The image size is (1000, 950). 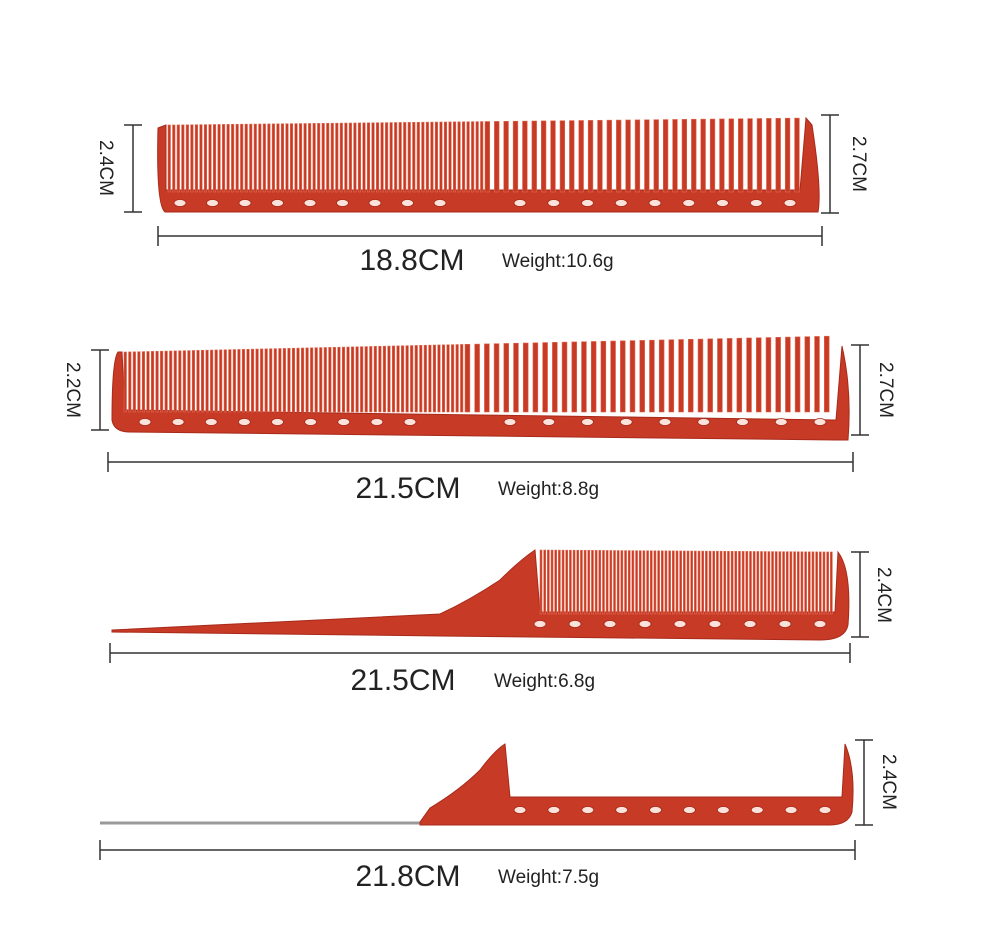 What do you see at coordinates (105, 168) in the screenshot?
I see `left-height: 2.4CM` at bounding box center [105, 168].